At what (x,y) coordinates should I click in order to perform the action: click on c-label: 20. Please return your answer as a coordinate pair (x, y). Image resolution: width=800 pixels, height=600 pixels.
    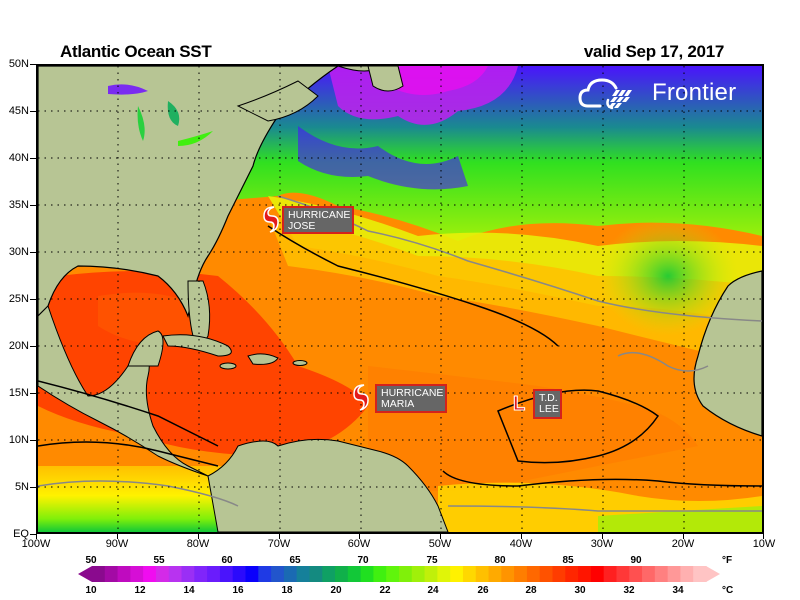
    Looking at the image, I should click on (336, 590).